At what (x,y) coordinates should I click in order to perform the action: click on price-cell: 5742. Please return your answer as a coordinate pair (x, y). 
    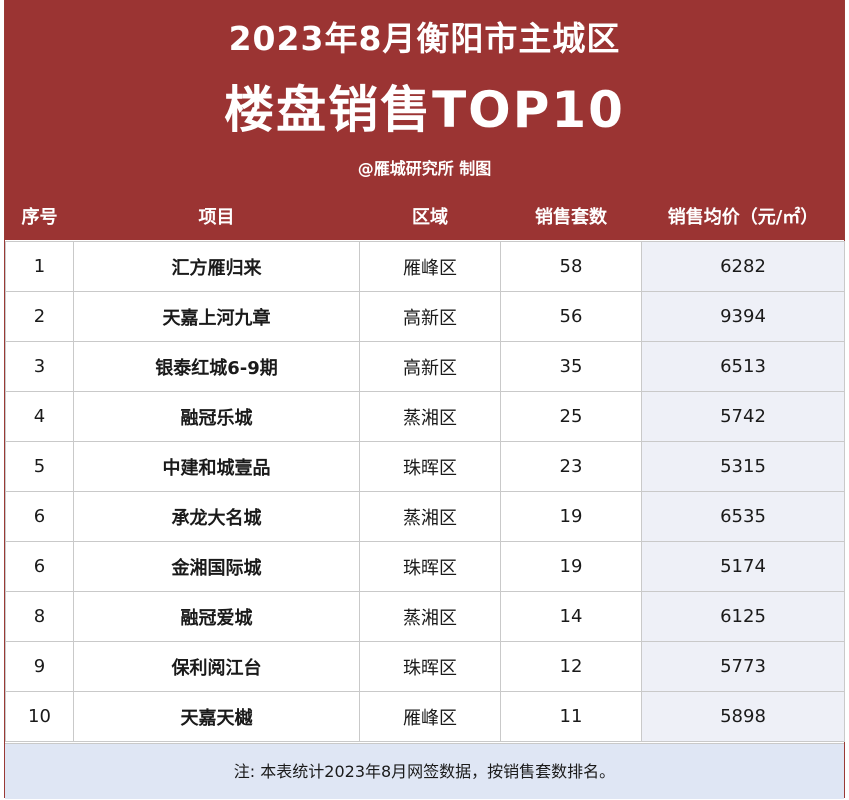
    Looking at the image, I should click on (743, 416).